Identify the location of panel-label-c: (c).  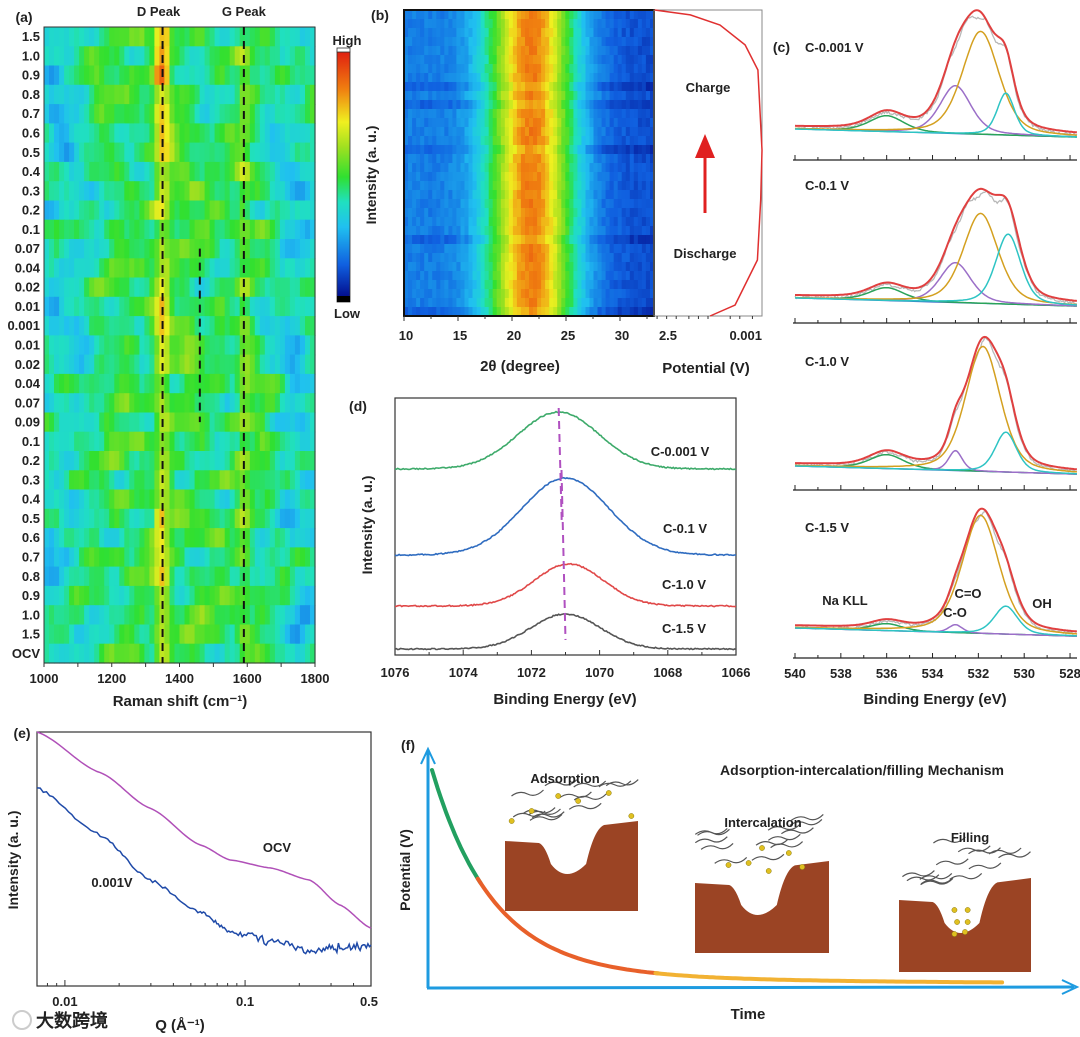
(781, 47).